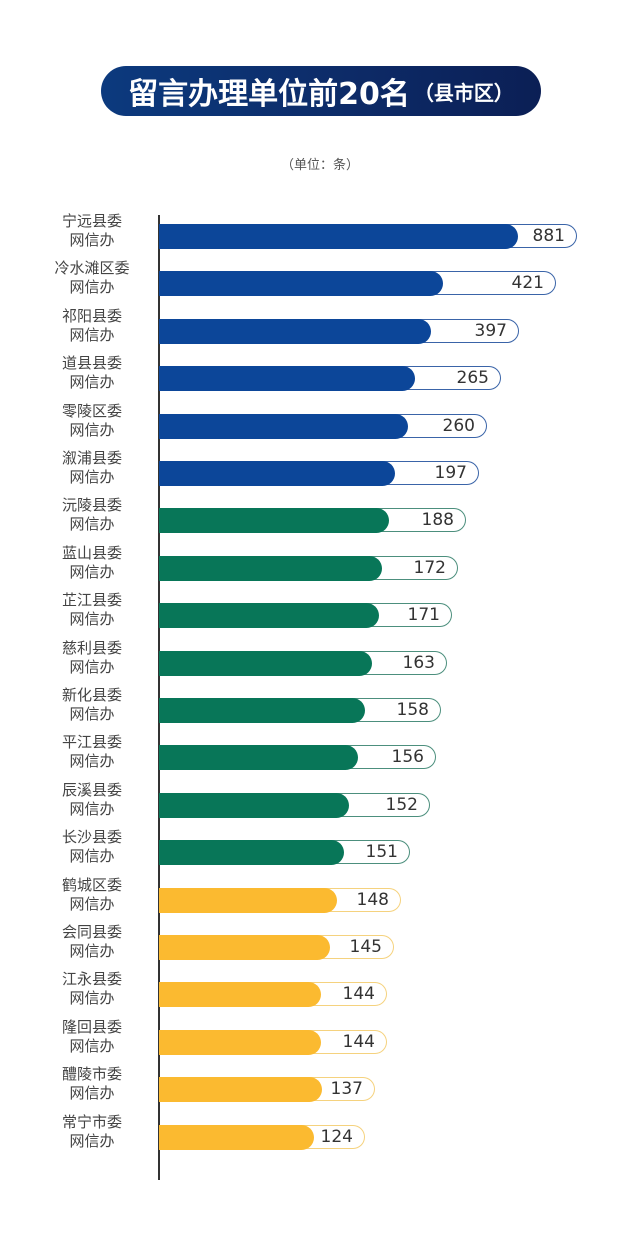 The image size is (640, 1252). I want to click on bar-row: 零陵区委 网信办 260, so click(320, 425).